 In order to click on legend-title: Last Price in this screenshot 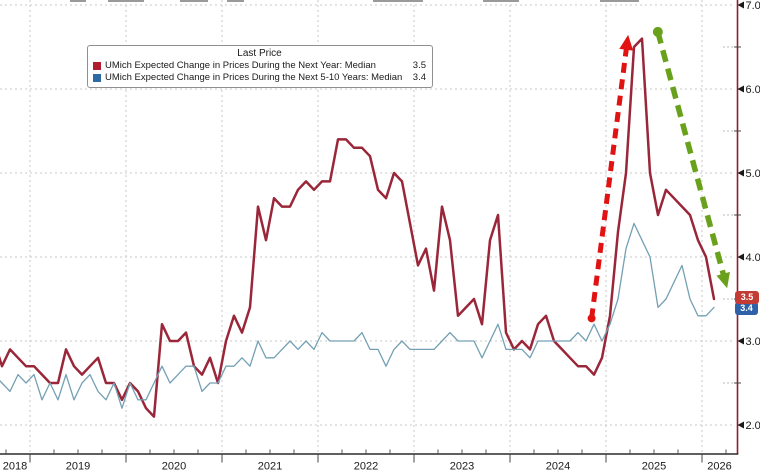, I will do `click(259, 53)`.